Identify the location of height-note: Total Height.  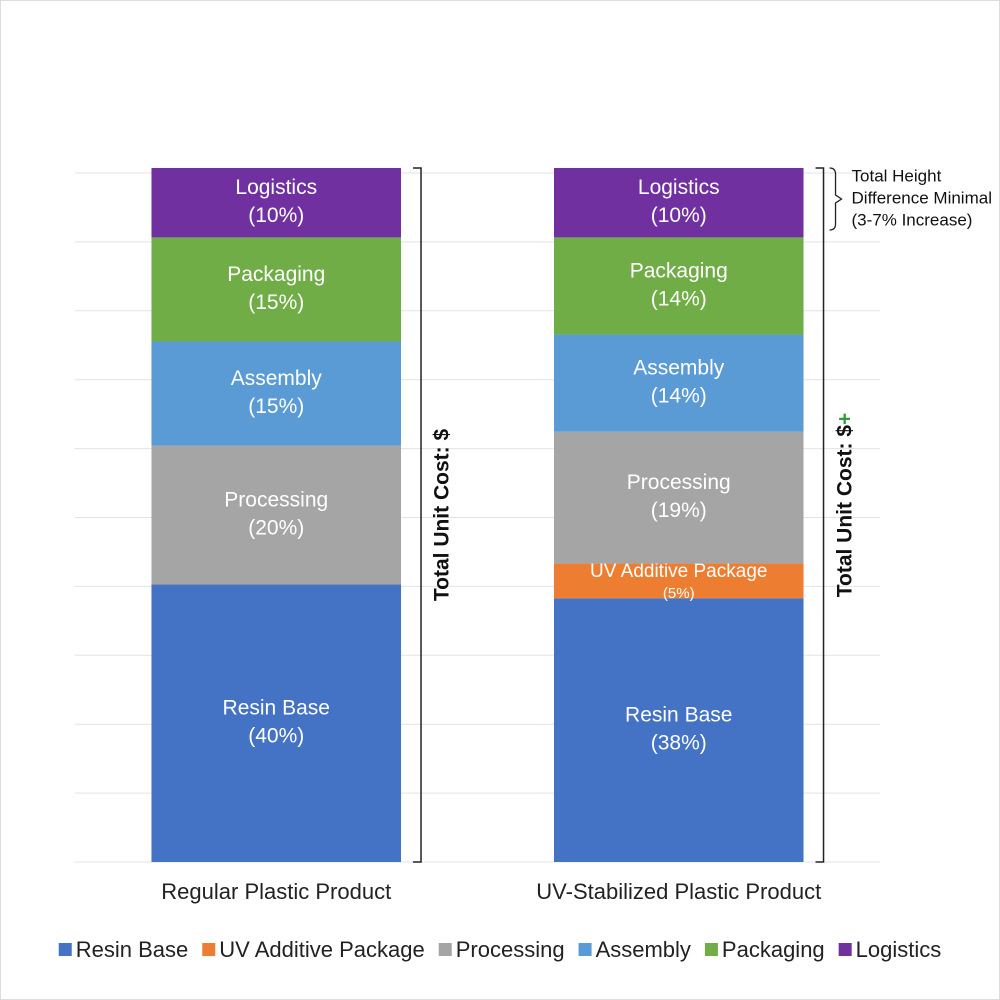
(897, 175).